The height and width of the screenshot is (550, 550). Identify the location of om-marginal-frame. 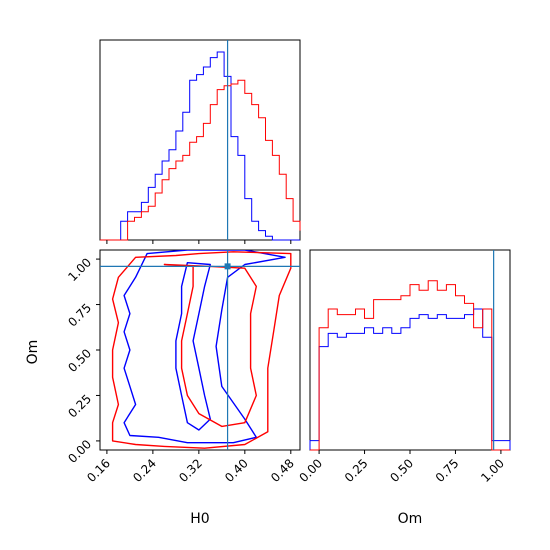
(410, 350).